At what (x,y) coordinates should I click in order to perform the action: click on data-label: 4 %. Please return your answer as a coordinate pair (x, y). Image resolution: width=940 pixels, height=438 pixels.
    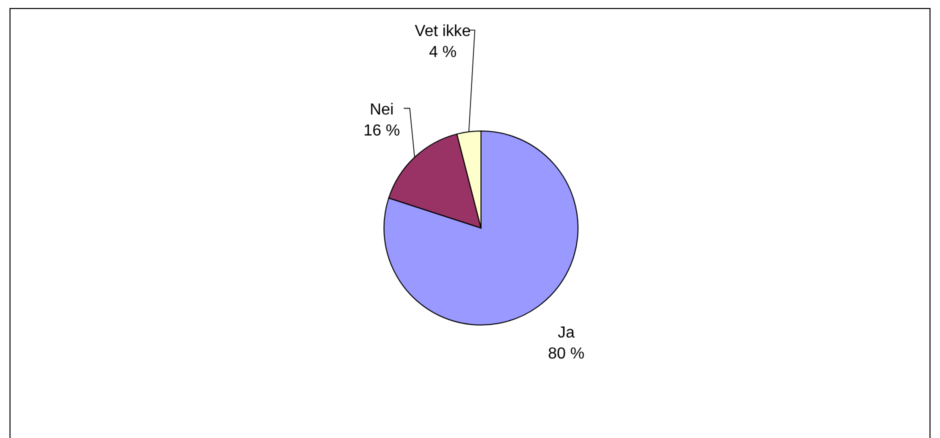
    Looking at the image, I should click on (443, 53).